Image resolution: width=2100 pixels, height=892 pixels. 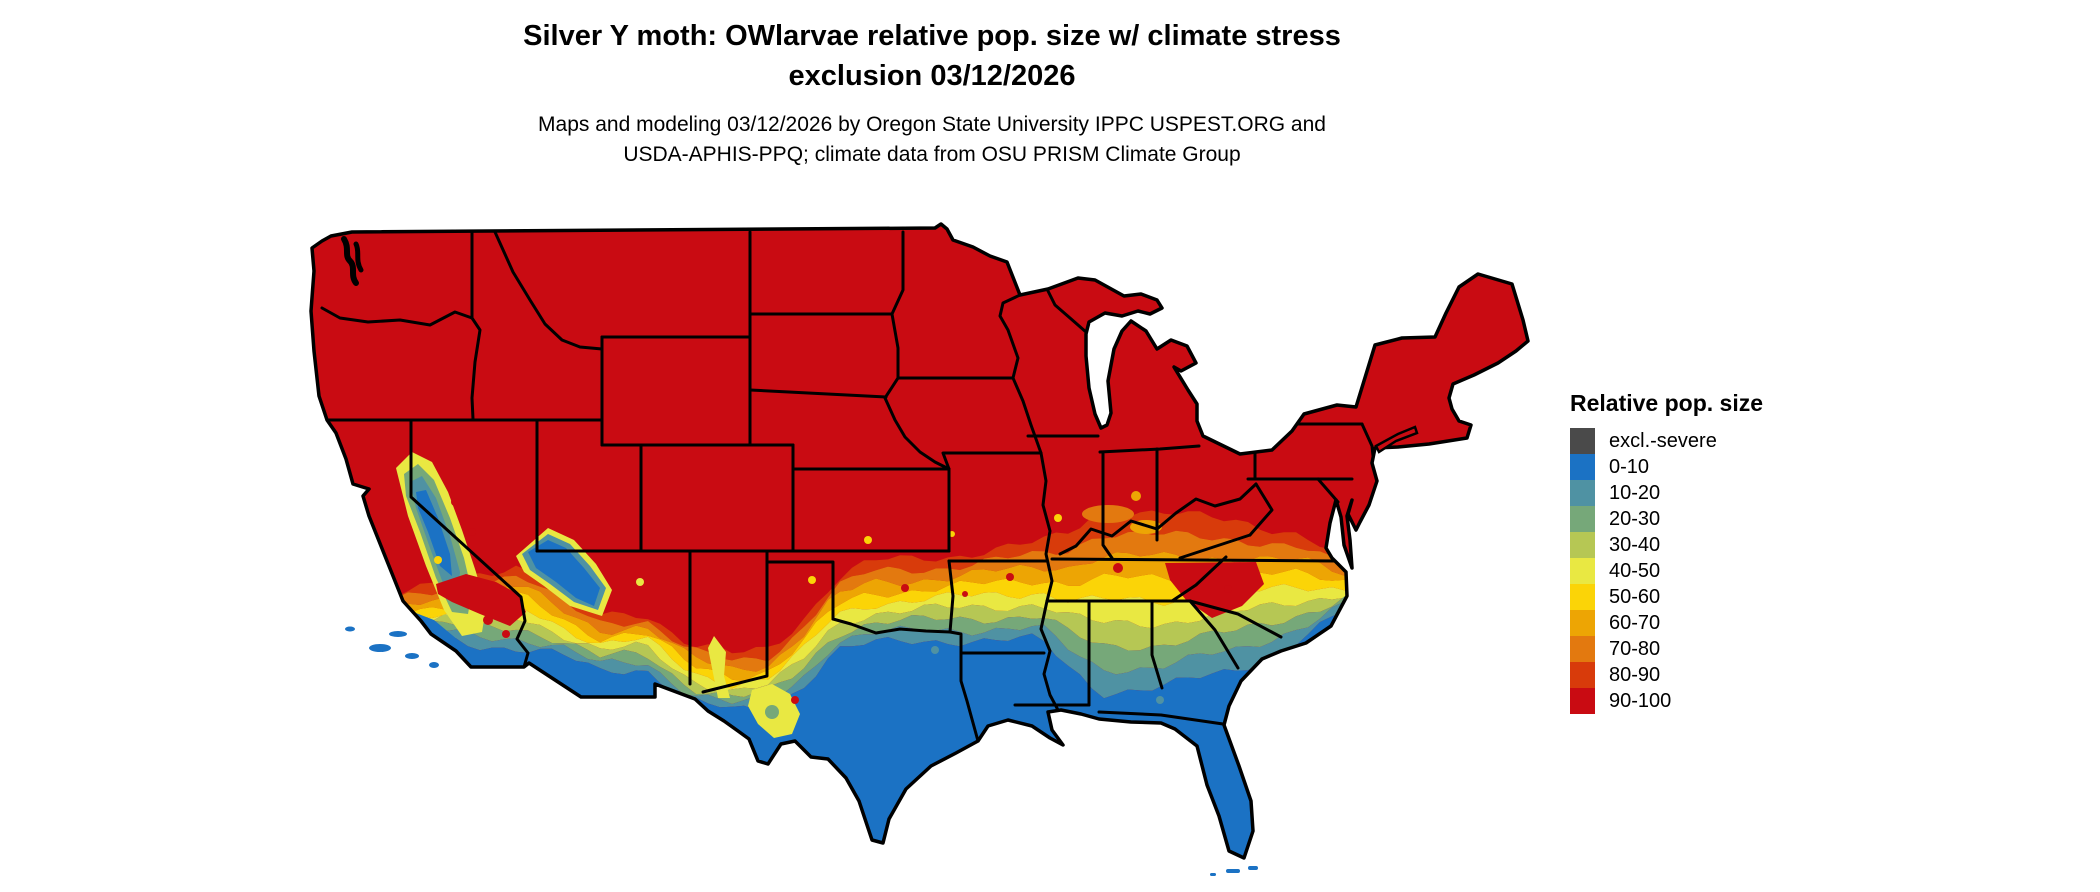 What do you see at coordinates (1199, 579) in the screenshot?
I see `border-tn-nc` at bounding box center [1199, 579].